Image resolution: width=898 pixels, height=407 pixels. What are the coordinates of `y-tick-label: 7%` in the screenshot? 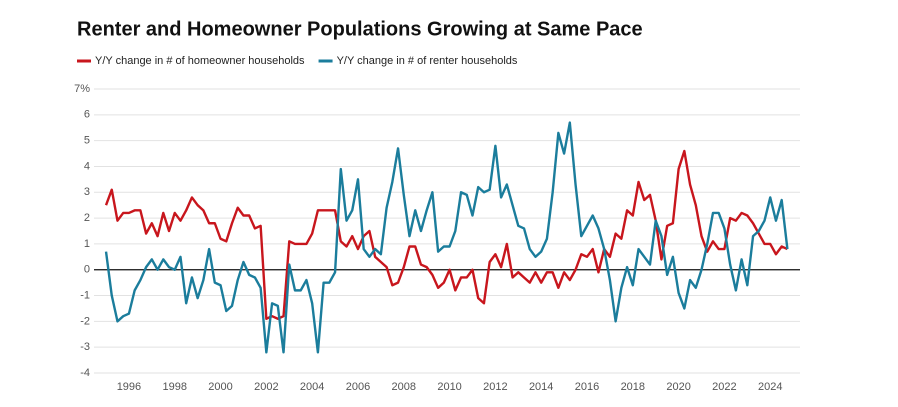 It's located at (82, 89).